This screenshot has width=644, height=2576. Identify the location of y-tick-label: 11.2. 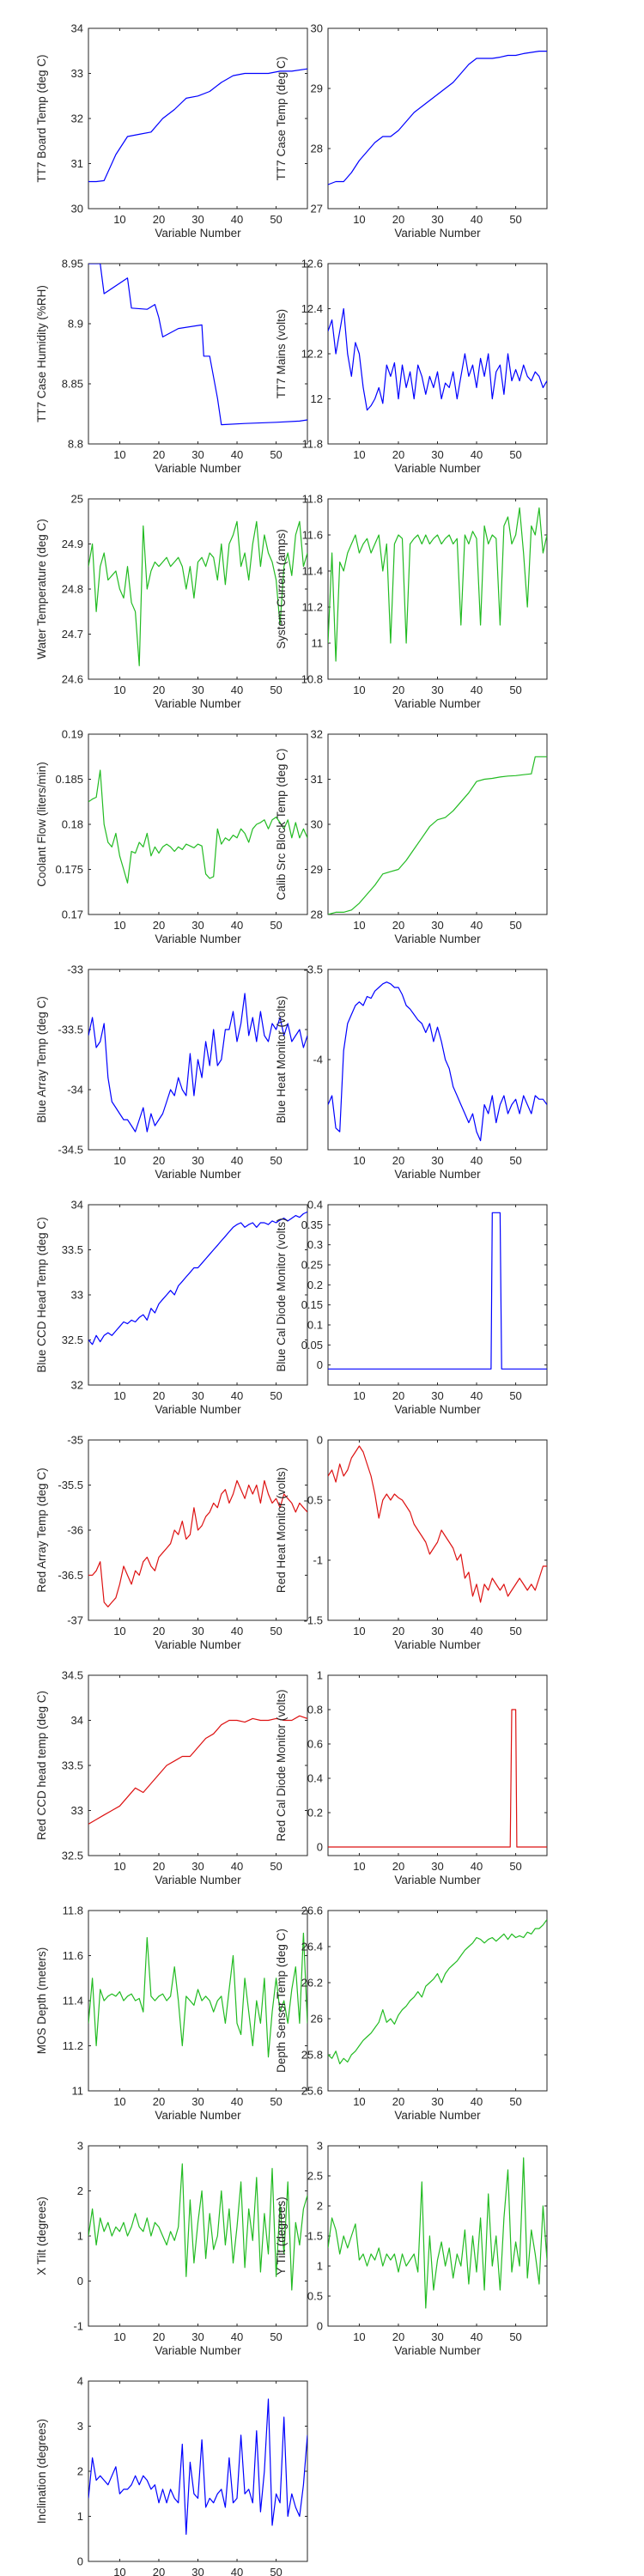
(73, 2046).